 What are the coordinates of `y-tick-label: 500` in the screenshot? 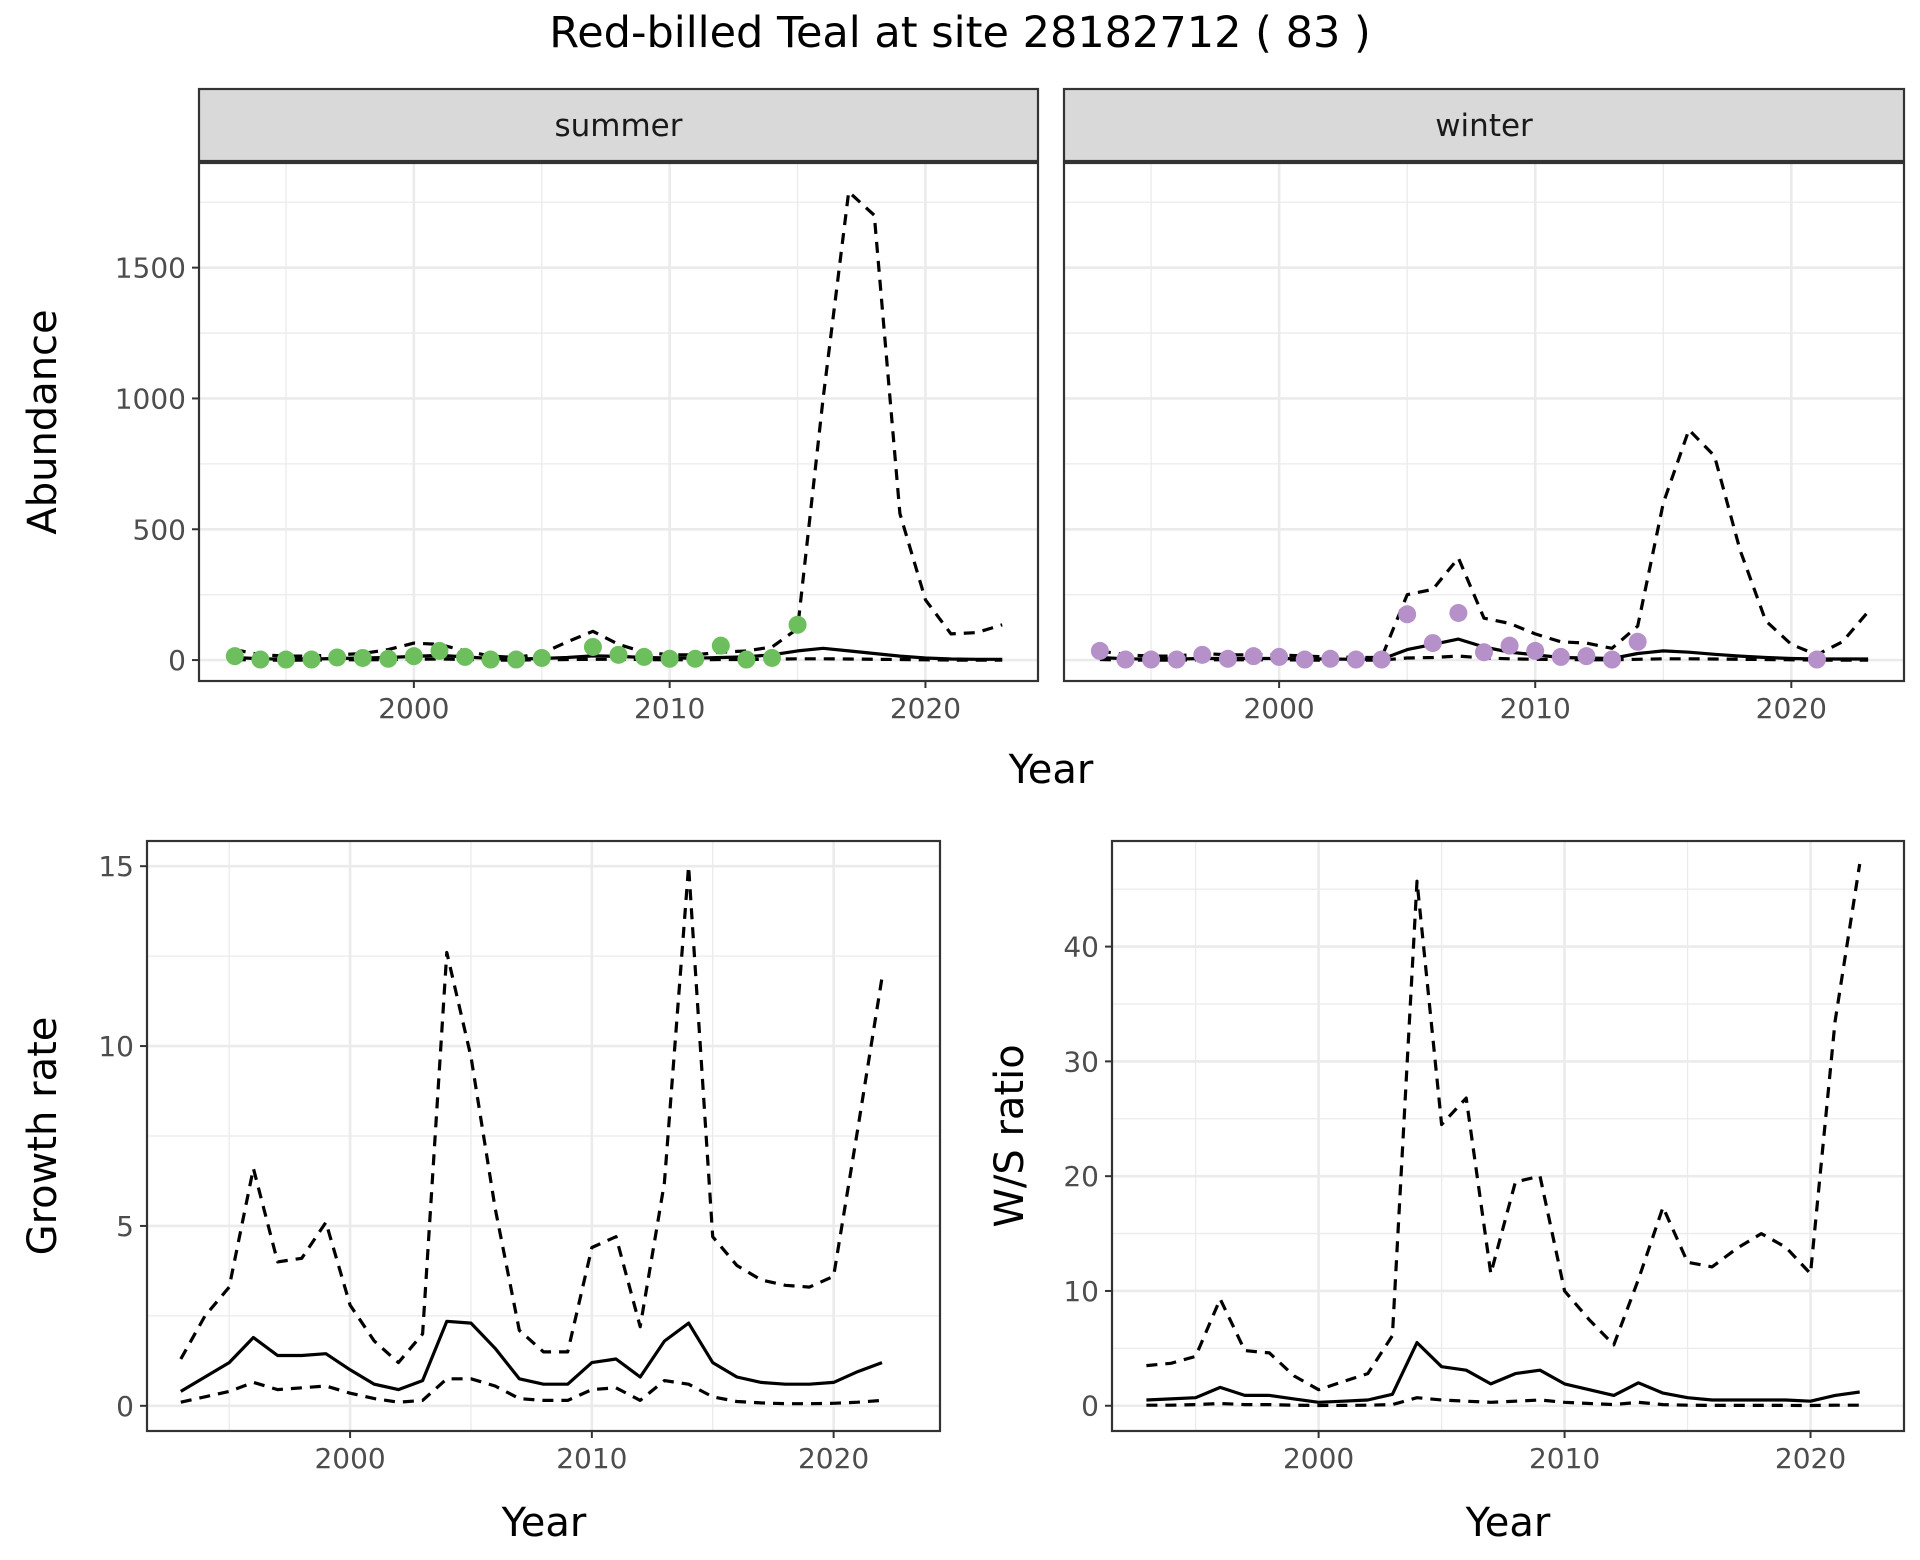 It's located at (159, 529).